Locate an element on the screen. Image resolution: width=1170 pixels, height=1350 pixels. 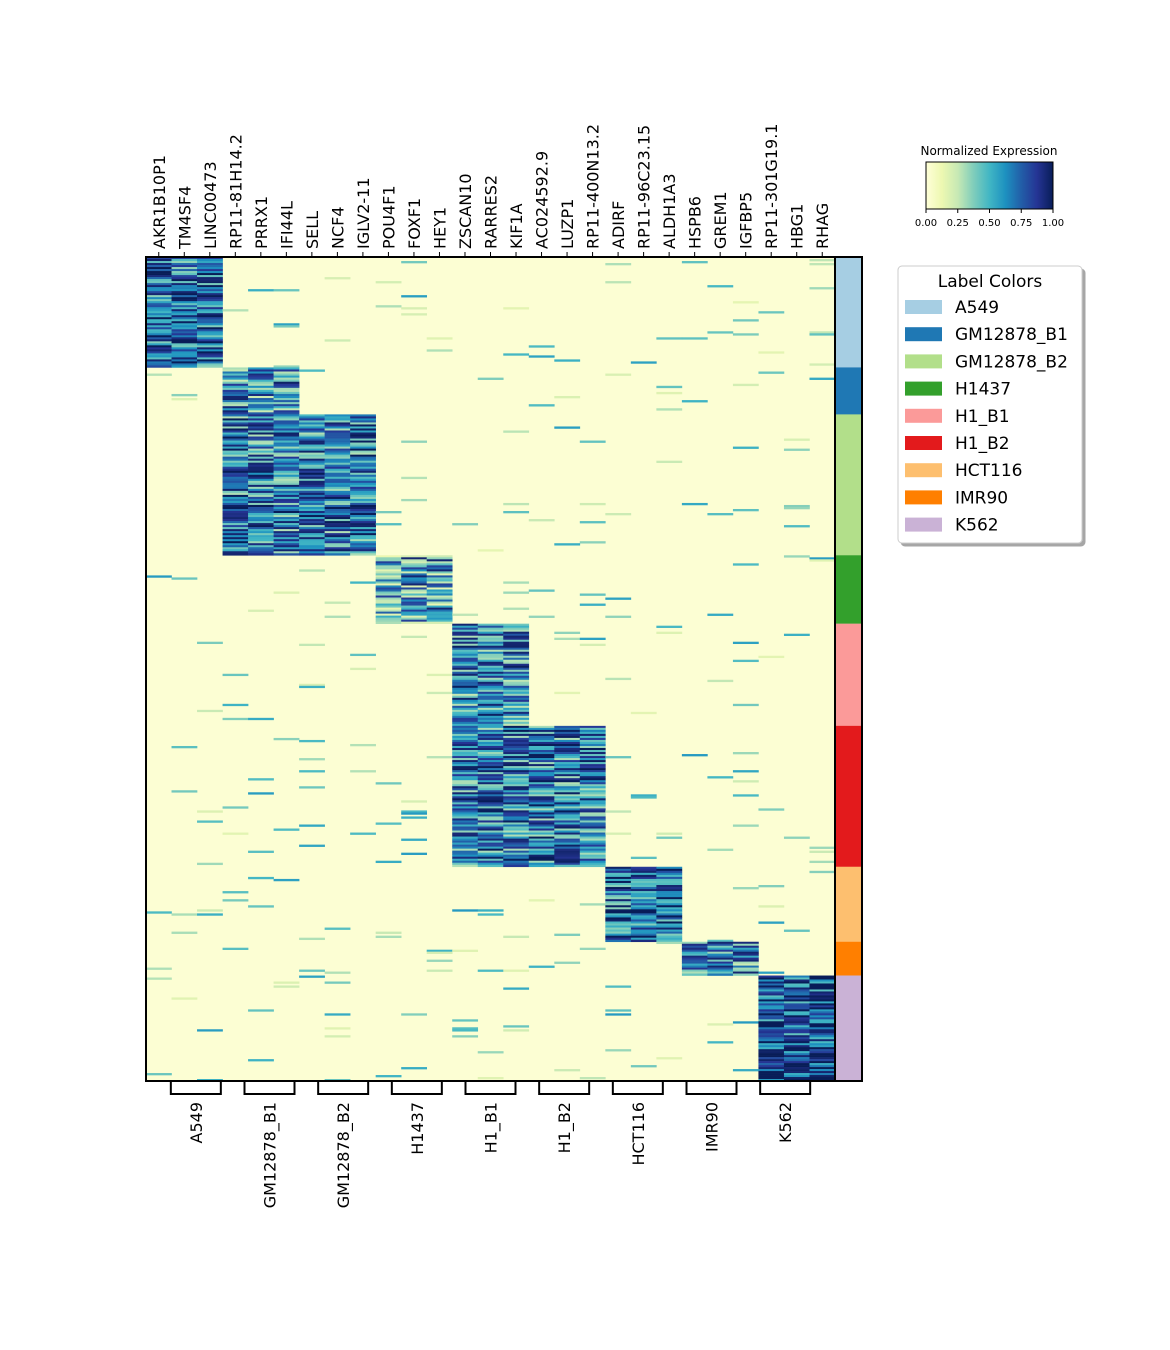
legend-label: IMR90 is located at coordinates (981, 498).